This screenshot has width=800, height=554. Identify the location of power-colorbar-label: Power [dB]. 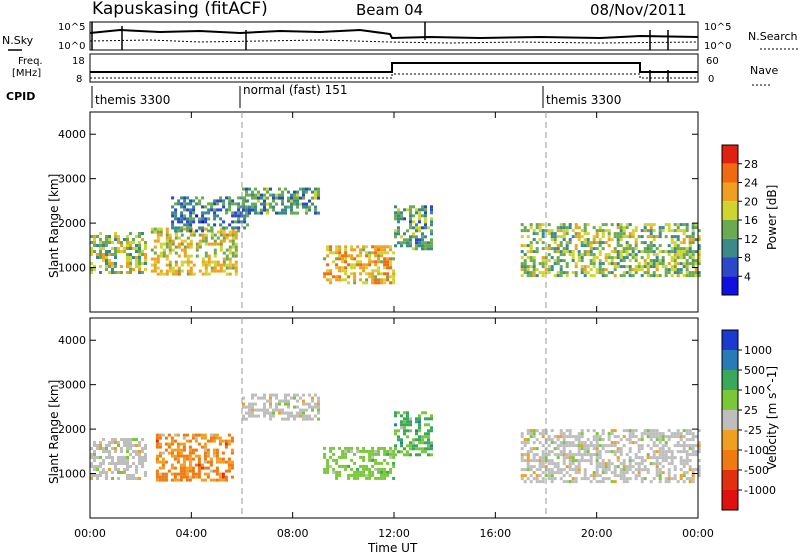
(772, 217).